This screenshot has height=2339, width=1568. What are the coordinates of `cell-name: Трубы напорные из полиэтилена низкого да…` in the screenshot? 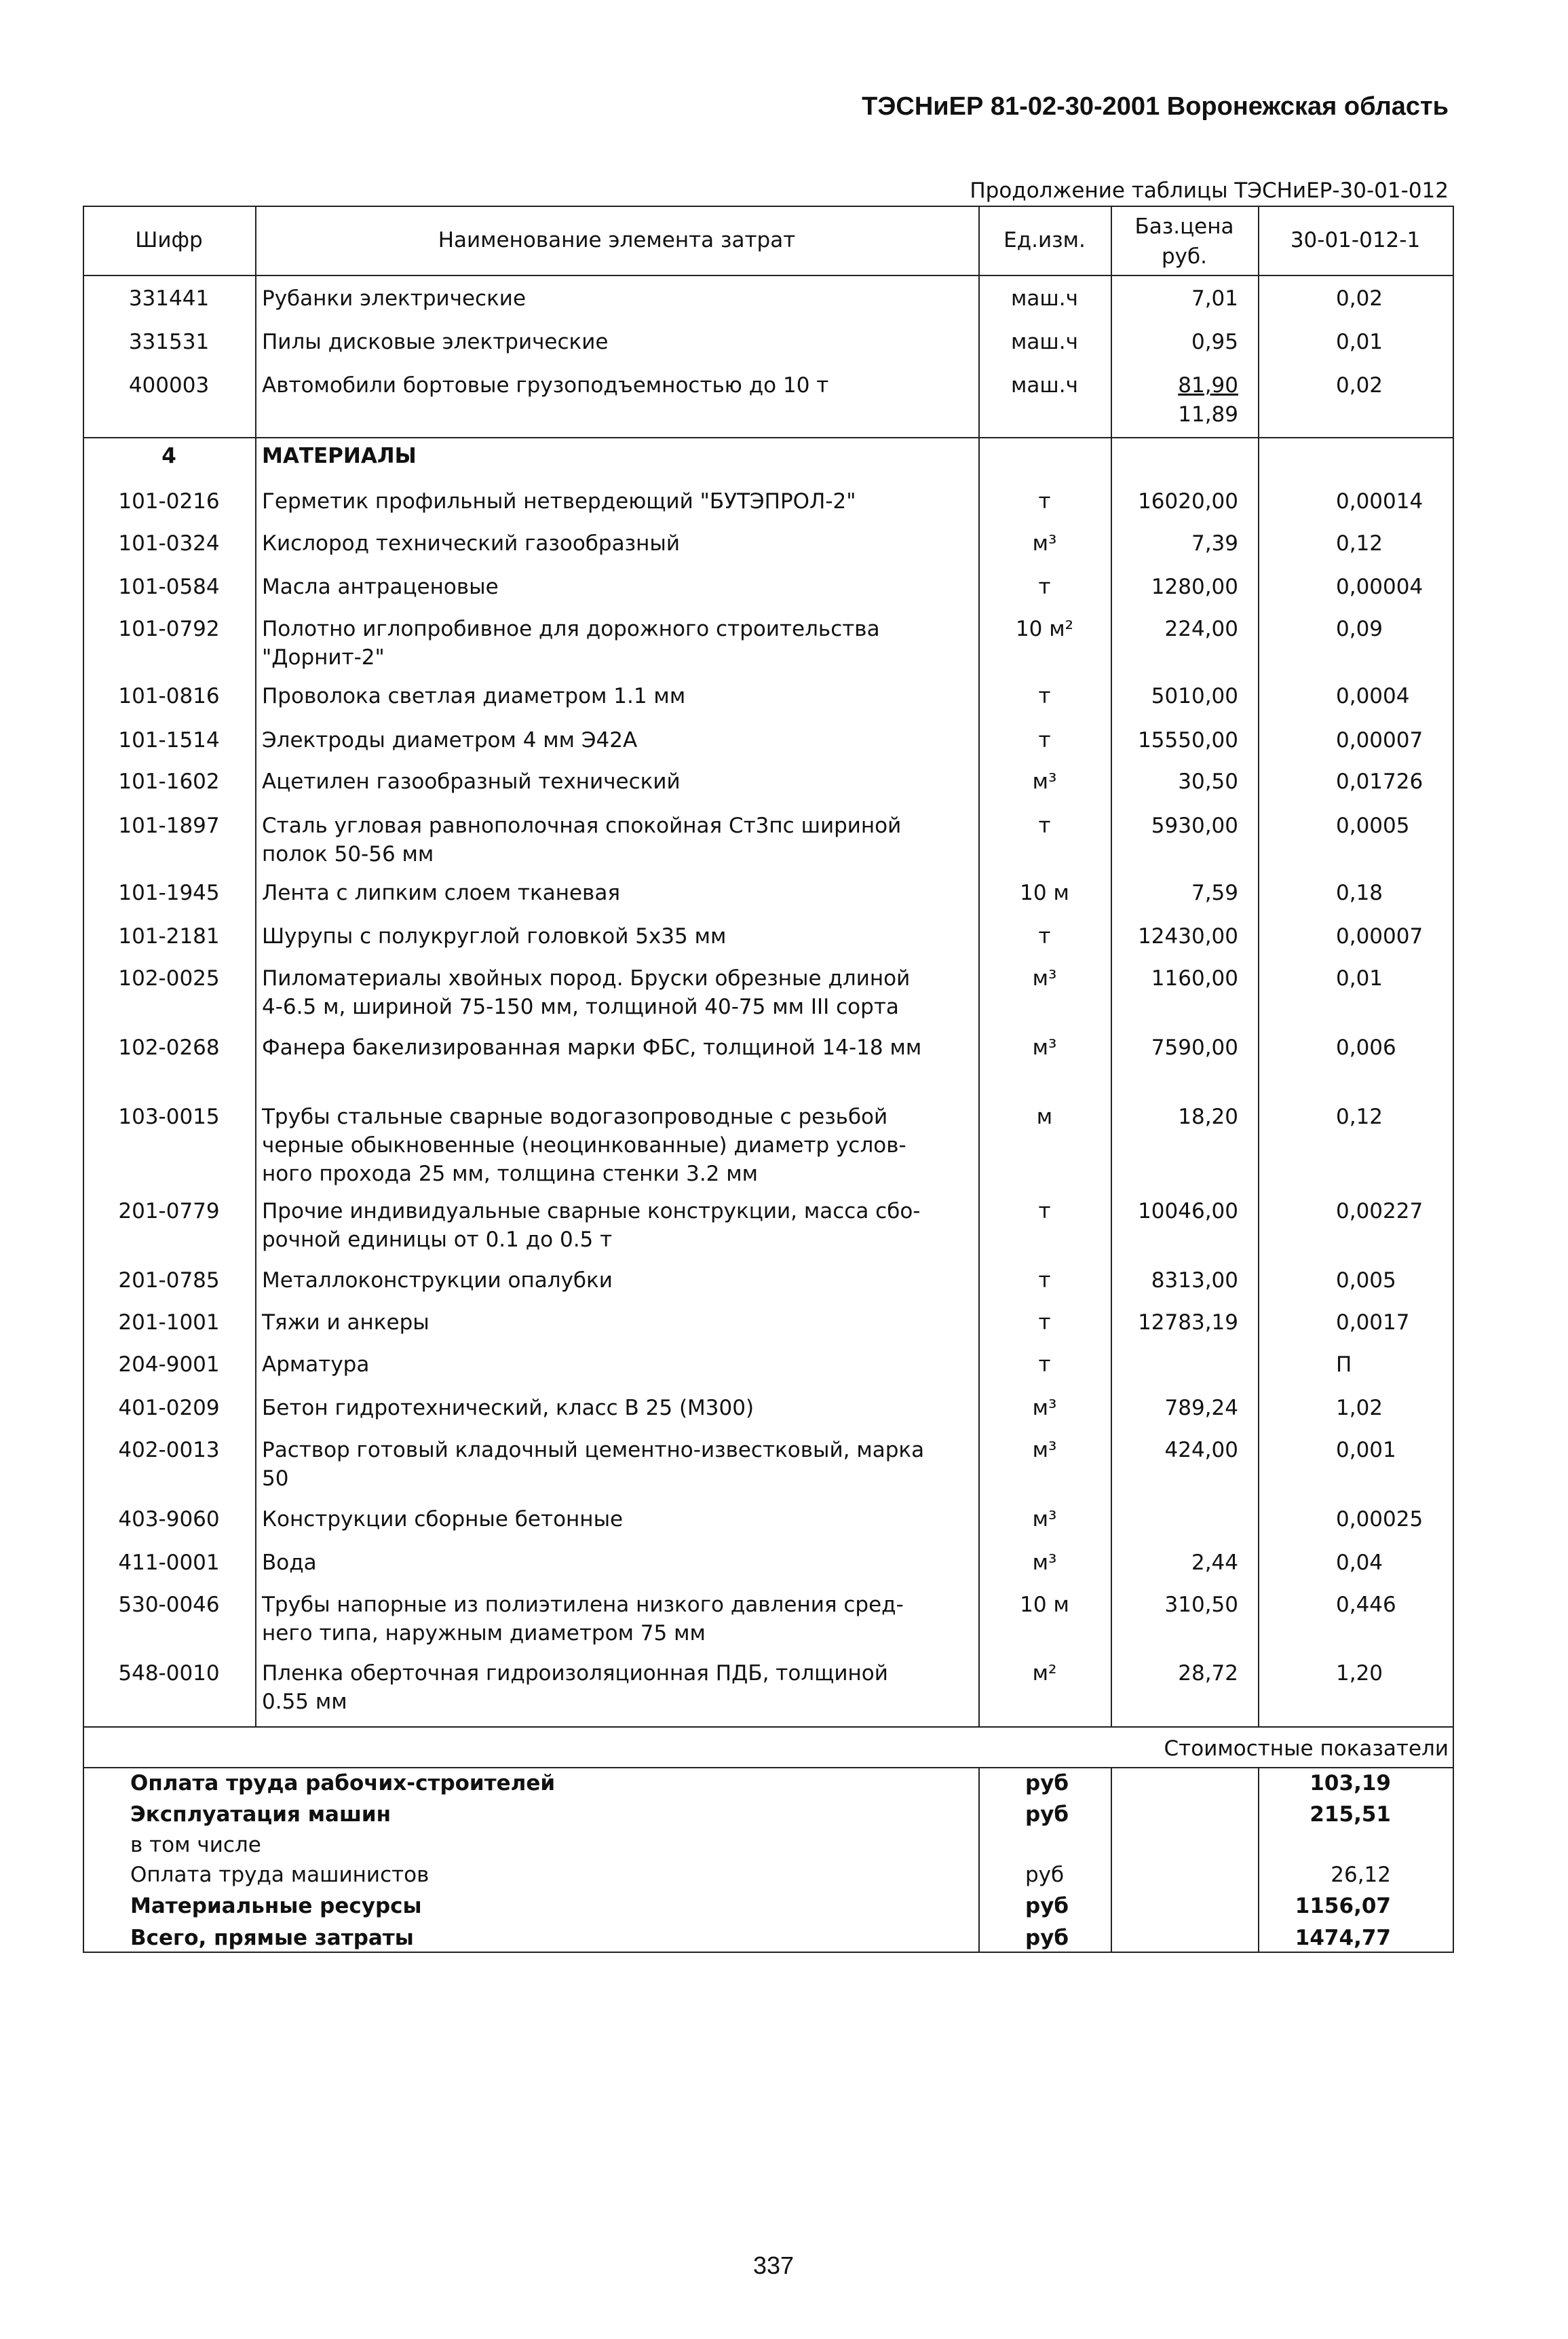 It's located at (583, 1604).